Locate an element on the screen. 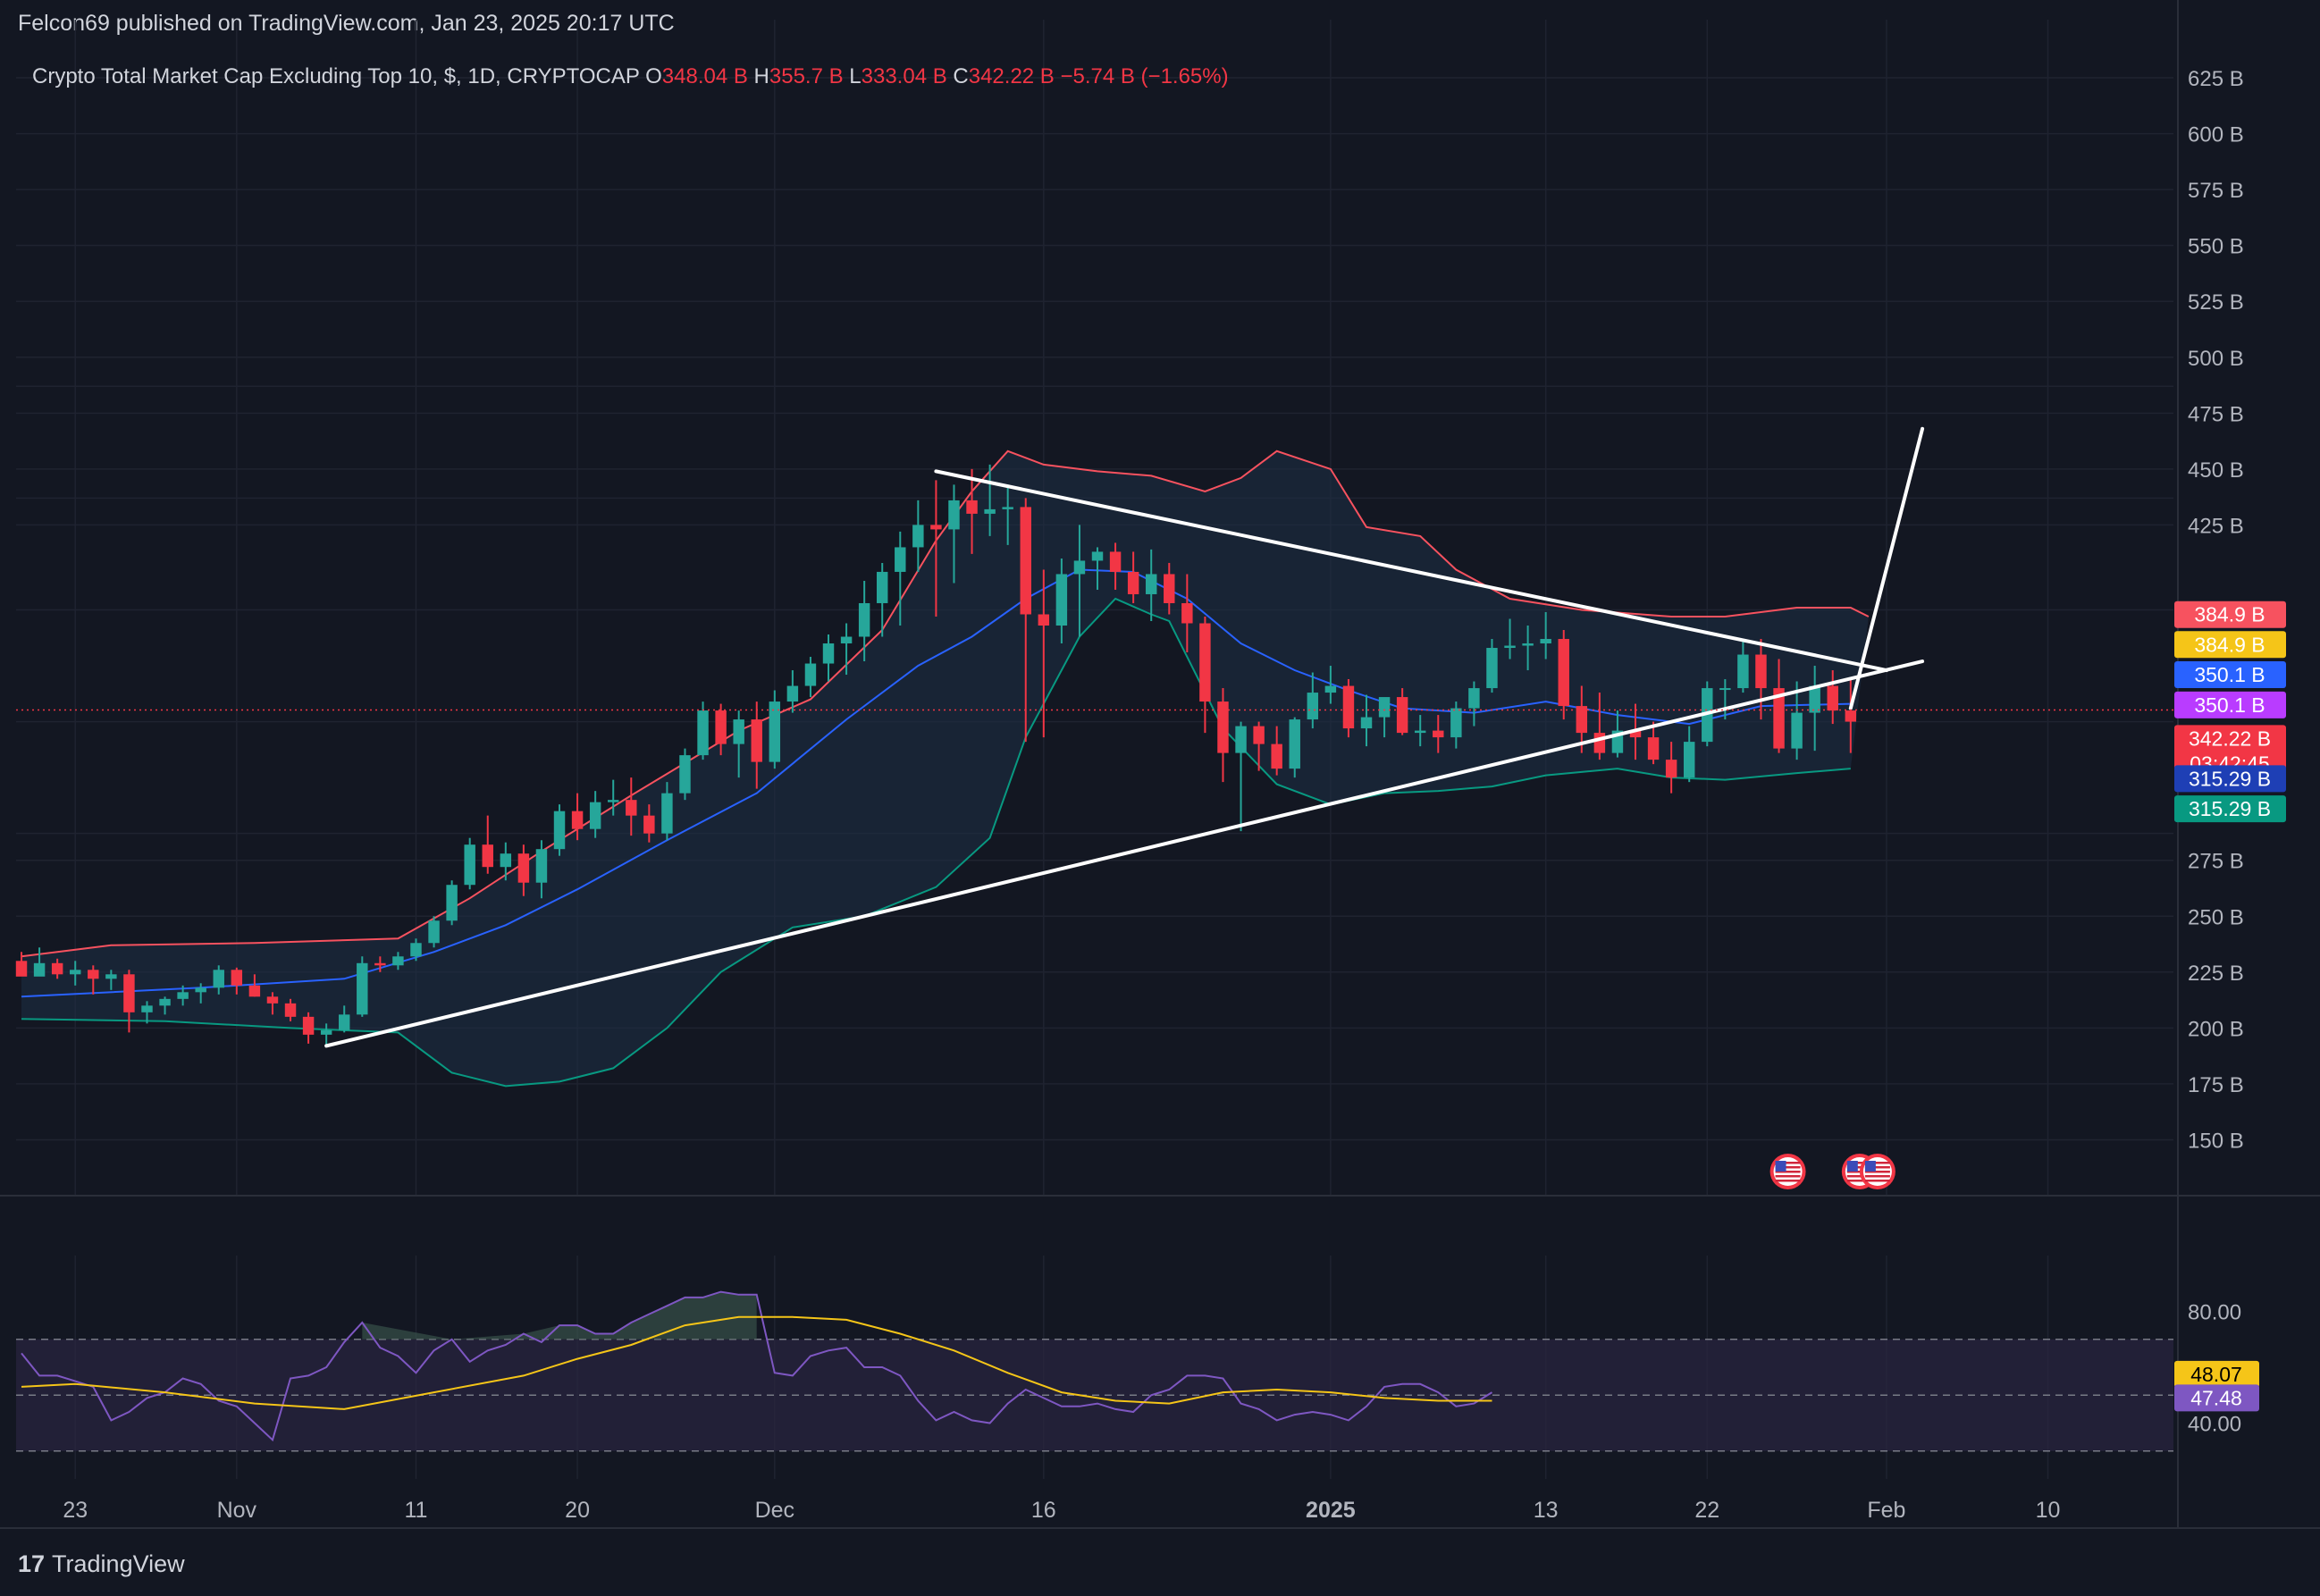  price-label: 350.1 B is located at coordinates (2230, 704).